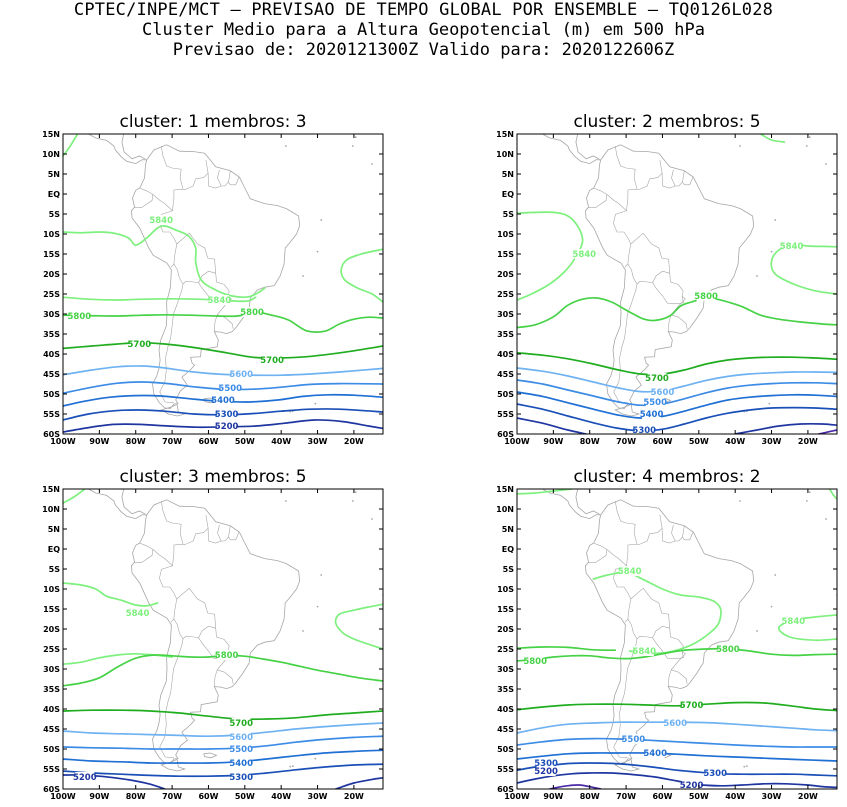  What do you see at coordinates (808, 441) in the screenshot?
I see `longitude-tick-label: 20W` at bounding box center [808, 441].